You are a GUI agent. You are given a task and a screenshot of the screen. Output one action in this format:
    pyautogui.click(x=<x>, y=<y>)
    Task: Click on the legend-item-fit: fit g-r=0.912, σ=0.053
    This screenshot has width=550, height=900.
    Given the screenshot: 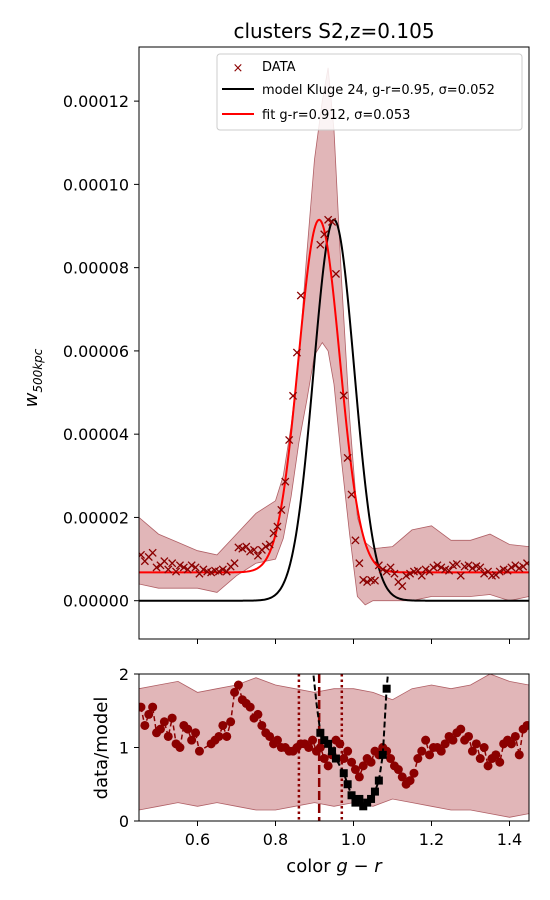 What is the action you would take?
    pyautogui.click(x=316, y=115)
    